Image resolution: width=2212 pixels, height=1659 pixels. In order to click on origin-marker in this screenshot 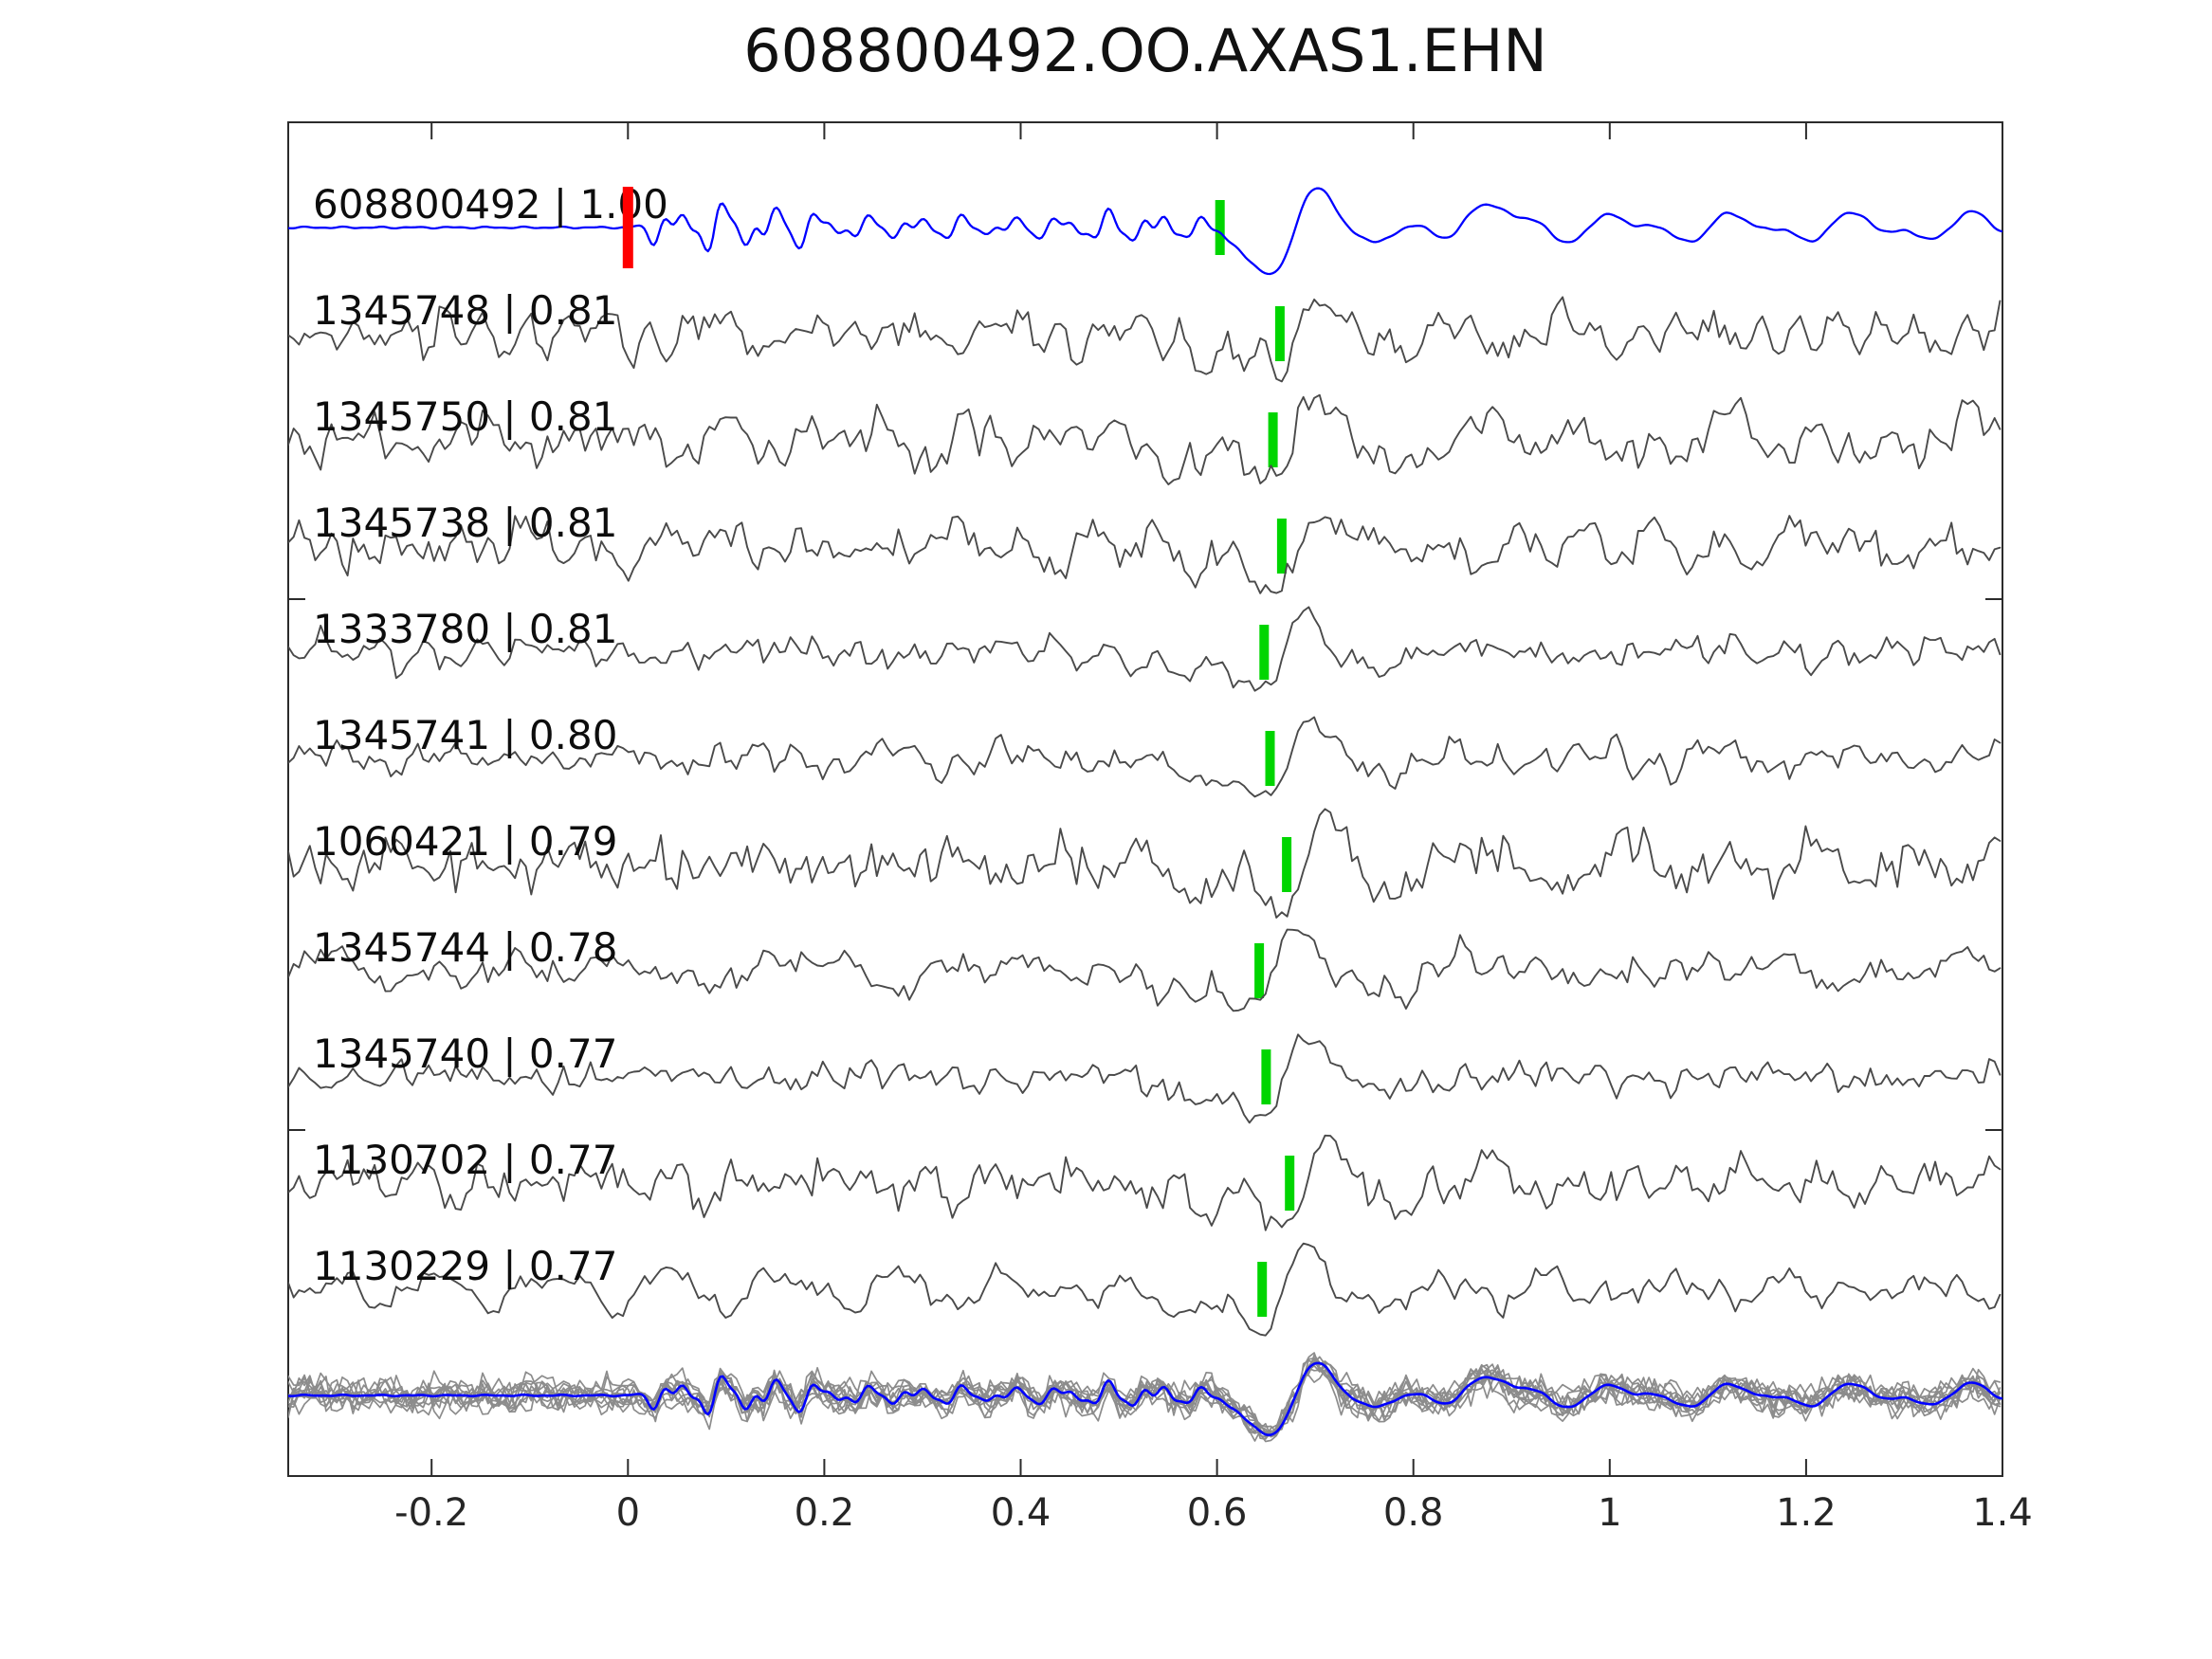, I will do `click(627, 227)`.